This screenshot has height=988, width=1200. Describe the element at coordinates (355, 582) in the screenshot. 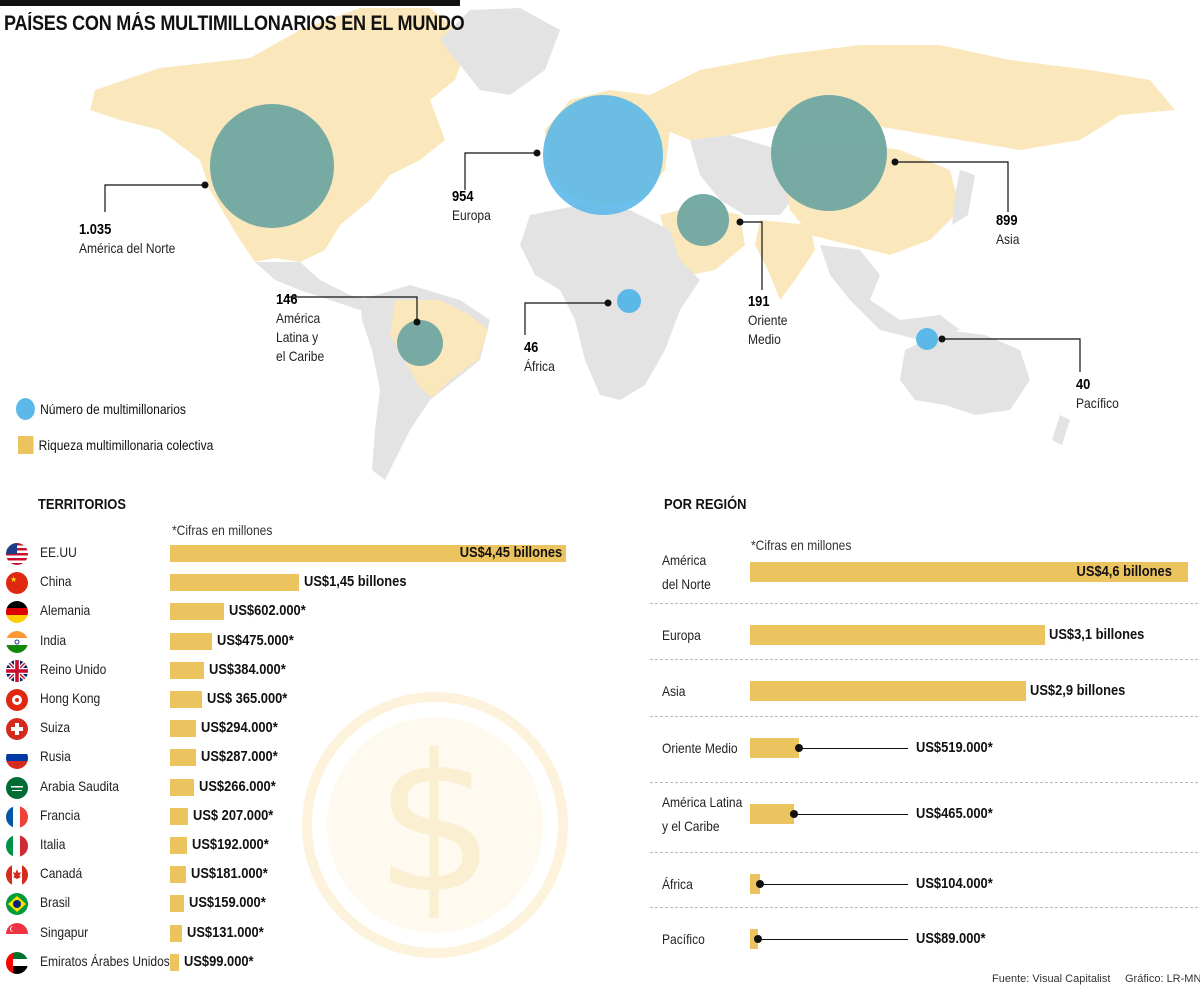

I see `territory-value: US$1,45 billones` at that location.